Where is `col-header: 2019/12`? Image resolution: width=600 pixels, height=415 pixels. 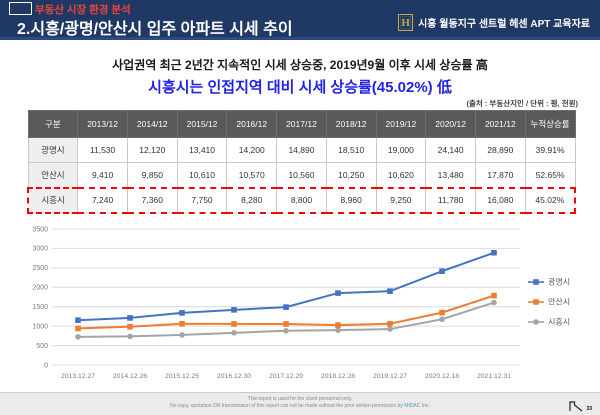 col-header: 2019/12 is located at coordinates (401, 124).